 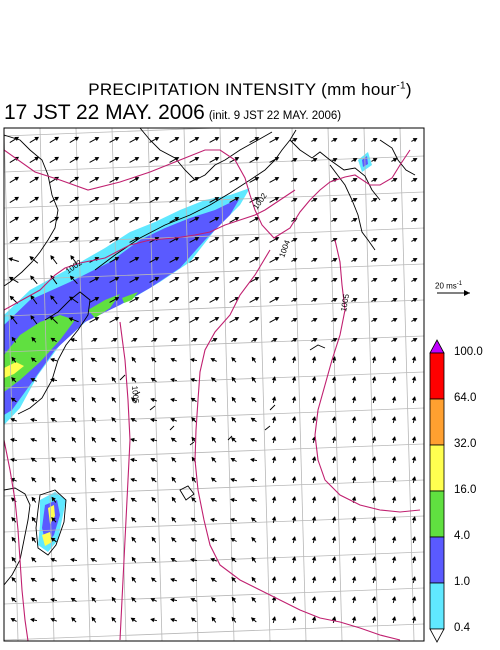 I want to click on wind-scale-arrow, so click(x=453, y=293).